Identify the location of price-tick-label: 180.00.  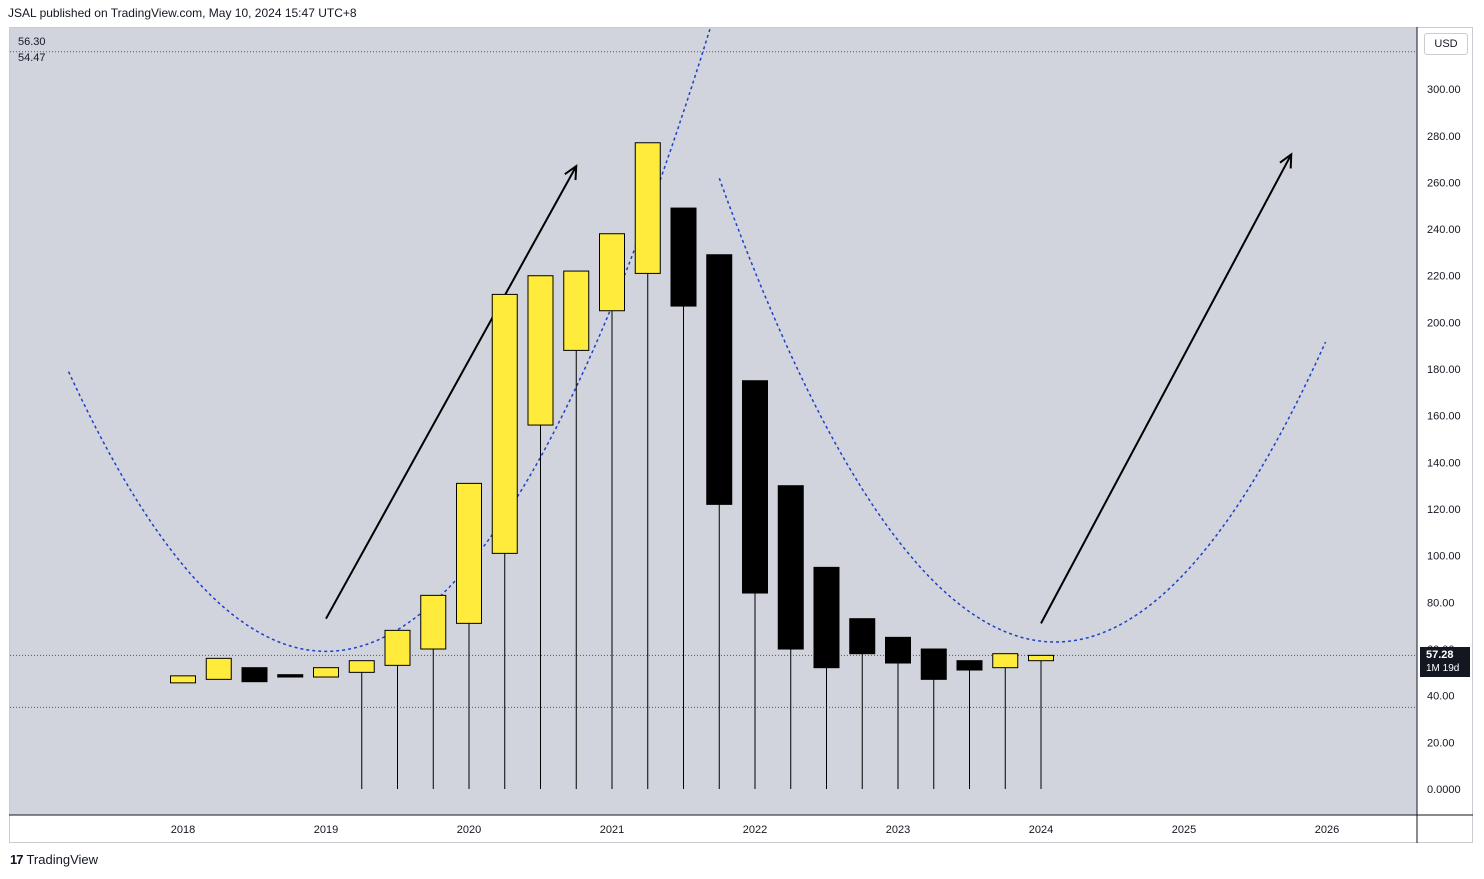
(1444, 370).